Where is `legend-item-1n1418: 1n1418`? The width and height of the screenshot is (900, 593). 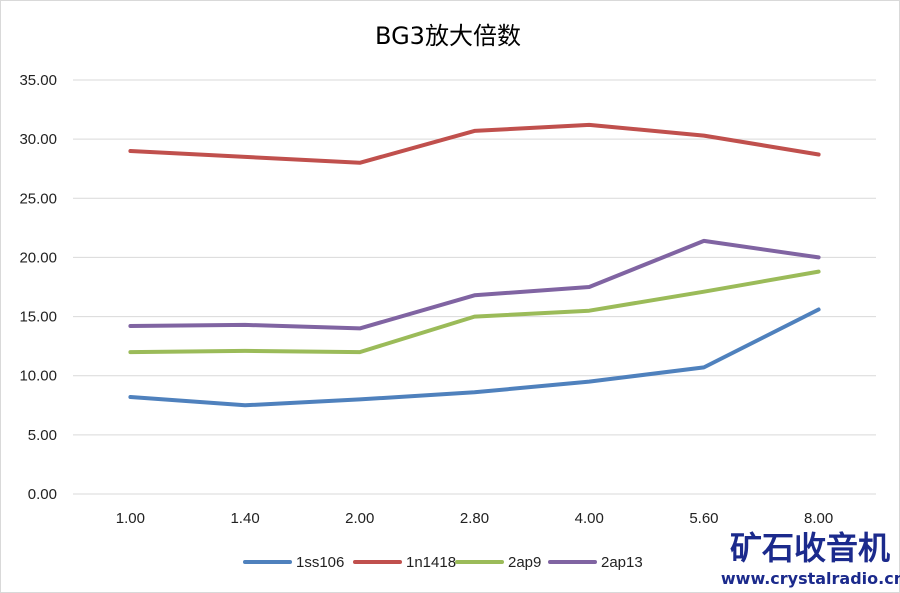 legend-item-1n1418: 1n1418 is located at coordinates (404, 562).